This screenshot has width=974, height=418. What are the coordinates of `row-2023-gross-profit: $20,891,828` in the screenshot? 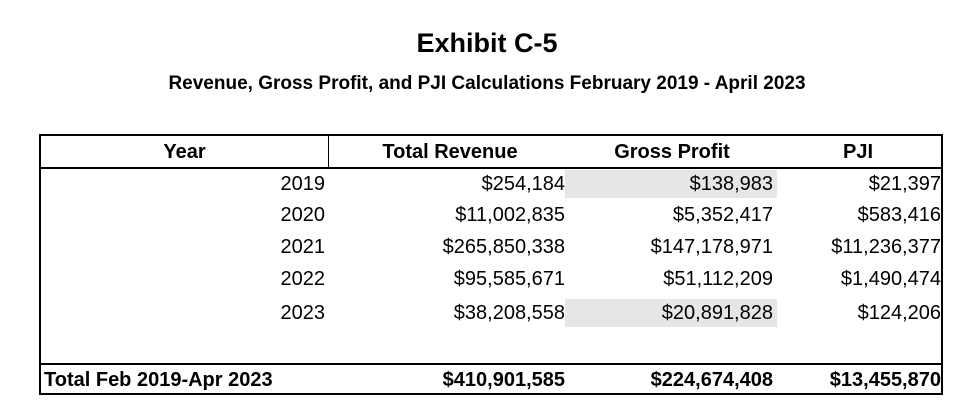 It's located at (671, 313).